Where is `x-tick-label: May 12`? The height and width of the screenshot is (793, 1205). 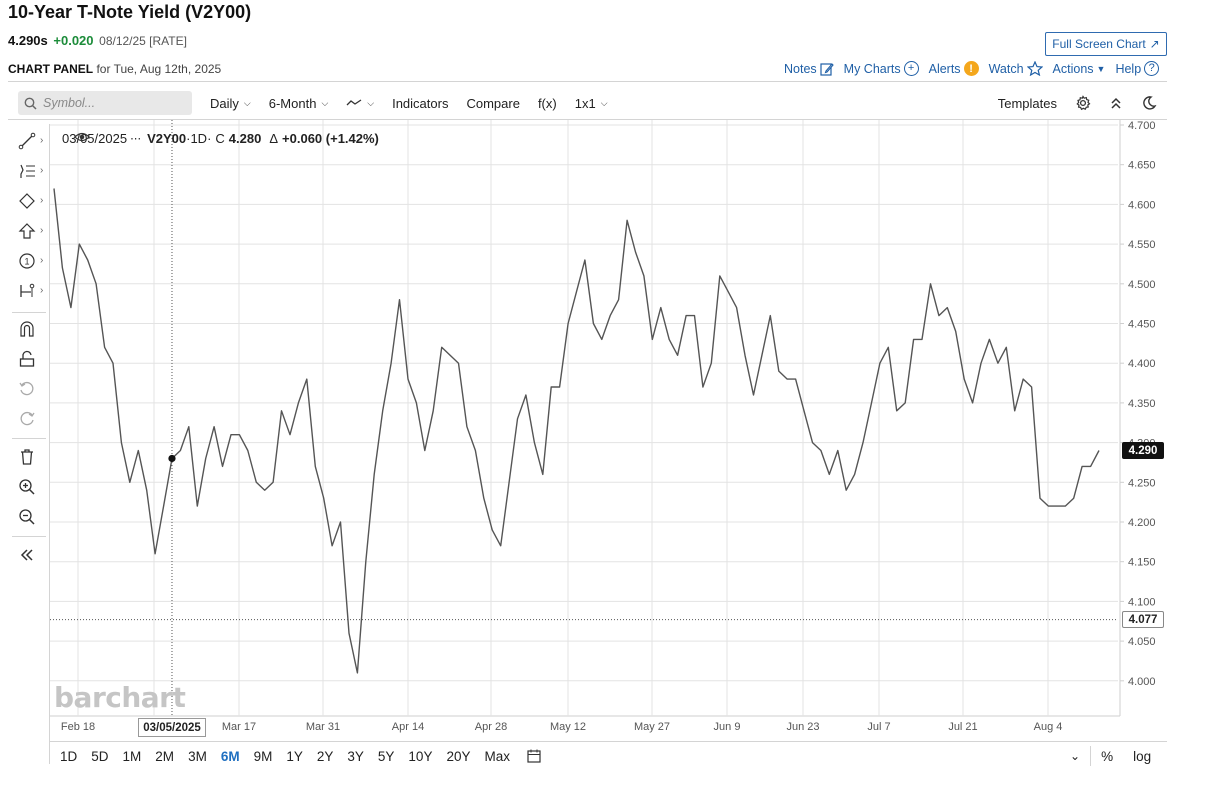
x-tick-label: May 12 is located at coordinates (568, 727).